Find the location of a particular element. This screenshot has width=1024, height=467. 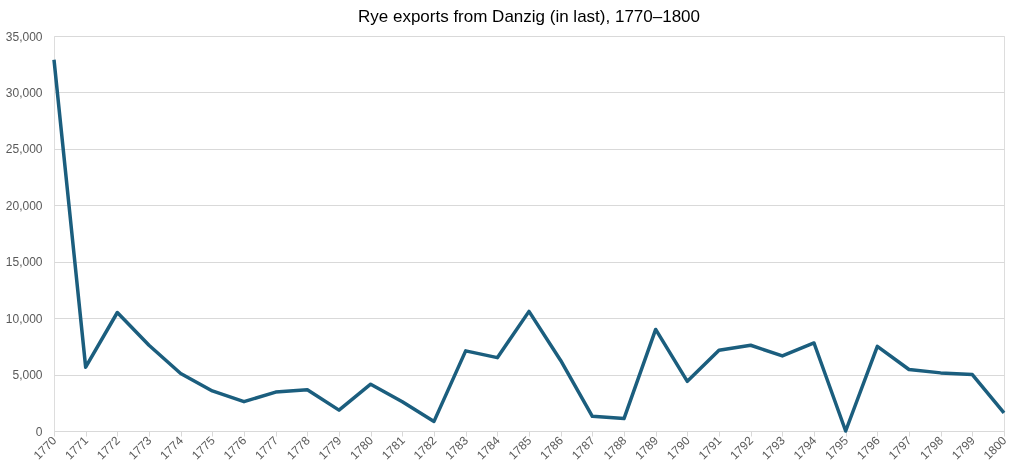

y-tick-label: 35,000 is located at coordinates (24, 36).